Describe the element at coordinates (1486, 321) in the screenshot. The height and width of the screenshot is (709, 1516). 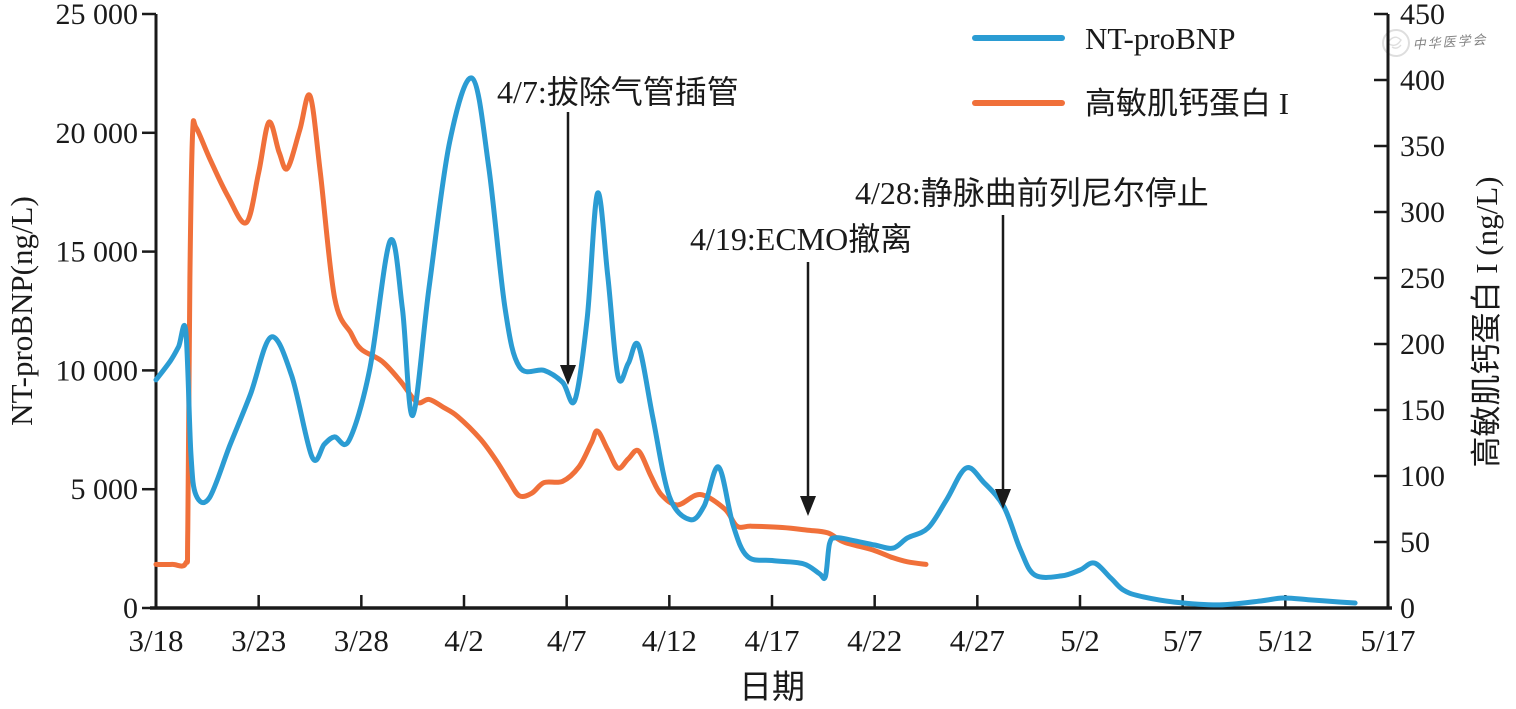
I see `right-axis-title: 高敏肌钙蛋白 I (ng/L)` at that location.